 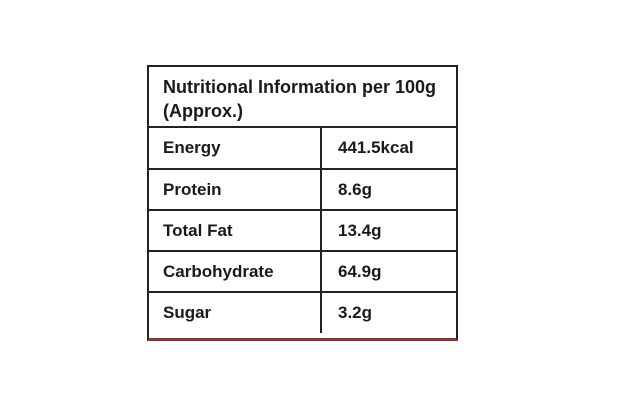 I want to click on nutrient-value: 441.5kcal, so click(x=376, y=147).